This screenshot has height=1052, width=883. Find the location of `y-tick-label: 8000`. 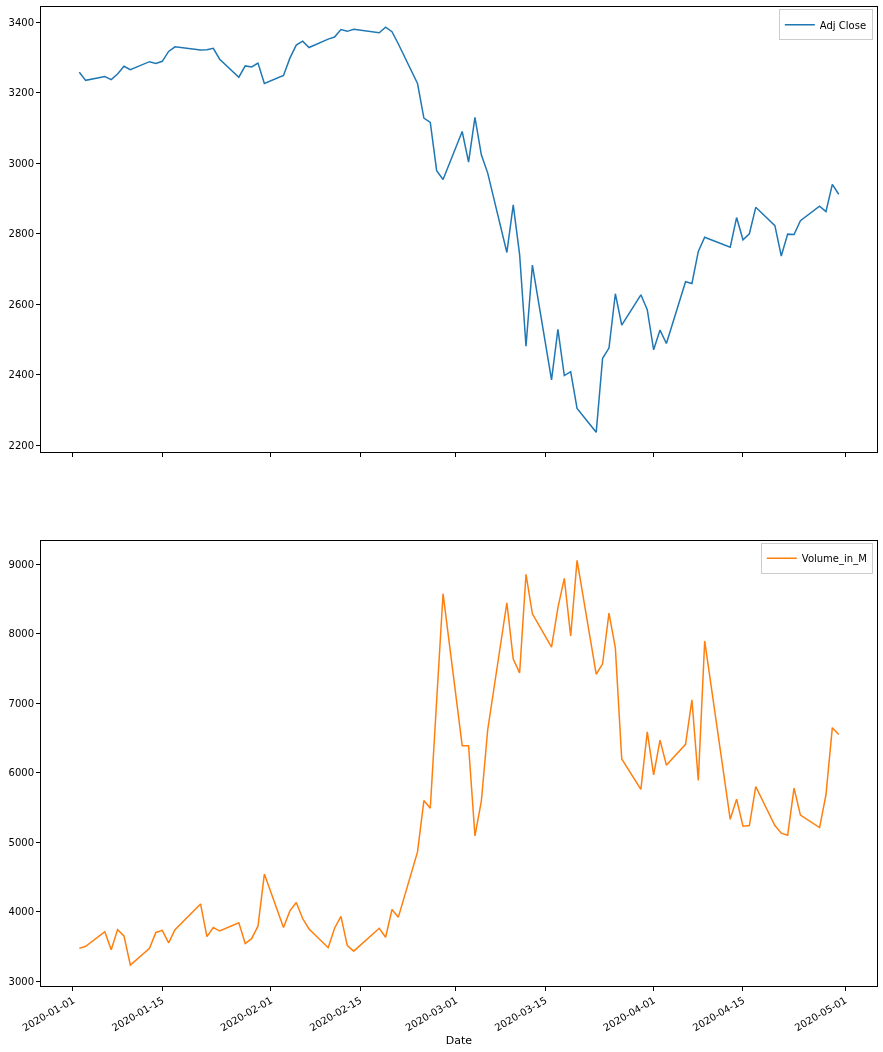

y-tick-label: 8000 is located at coordinates (21, 634).